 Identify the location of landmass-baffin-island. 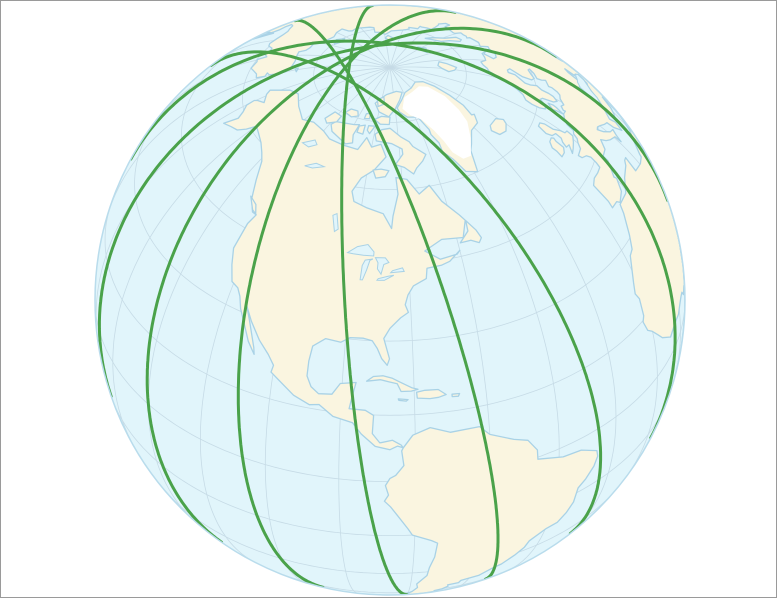
(400, 151).